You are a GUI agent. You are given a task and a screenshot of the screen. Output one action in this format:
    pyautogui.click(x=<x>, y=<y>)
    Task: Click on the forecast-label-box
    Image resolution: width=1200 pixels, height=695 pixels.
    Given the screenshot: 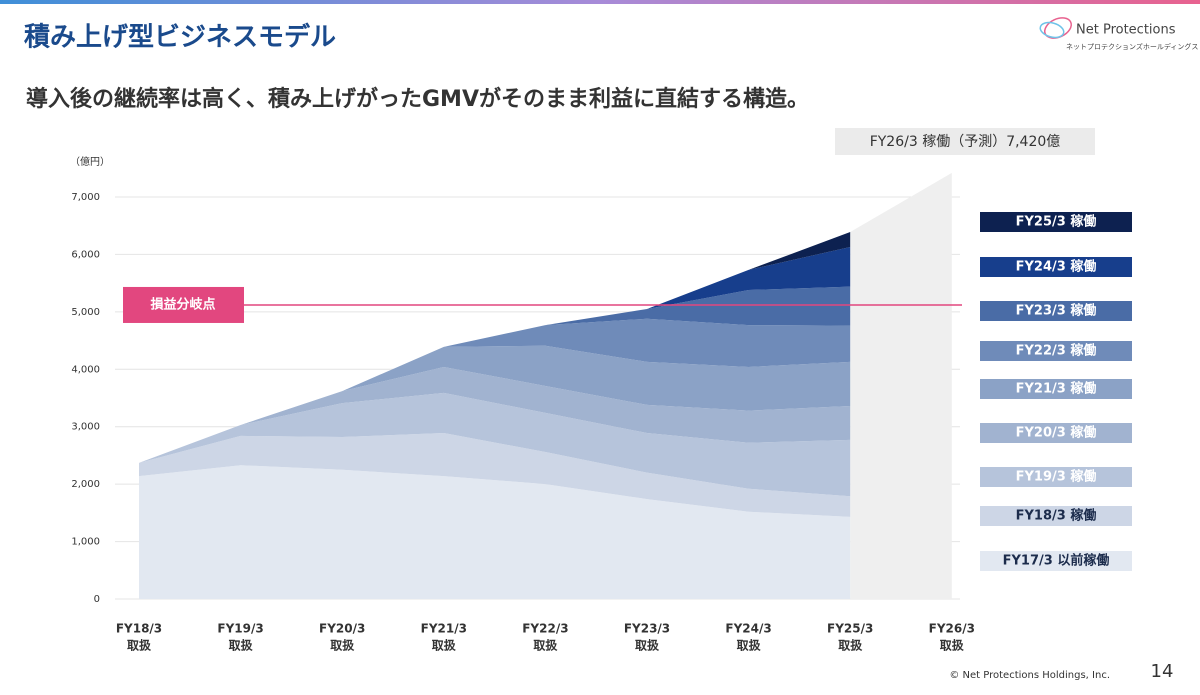 What is the action you would take?
    pyautogui.click(x=965, y=141)
    